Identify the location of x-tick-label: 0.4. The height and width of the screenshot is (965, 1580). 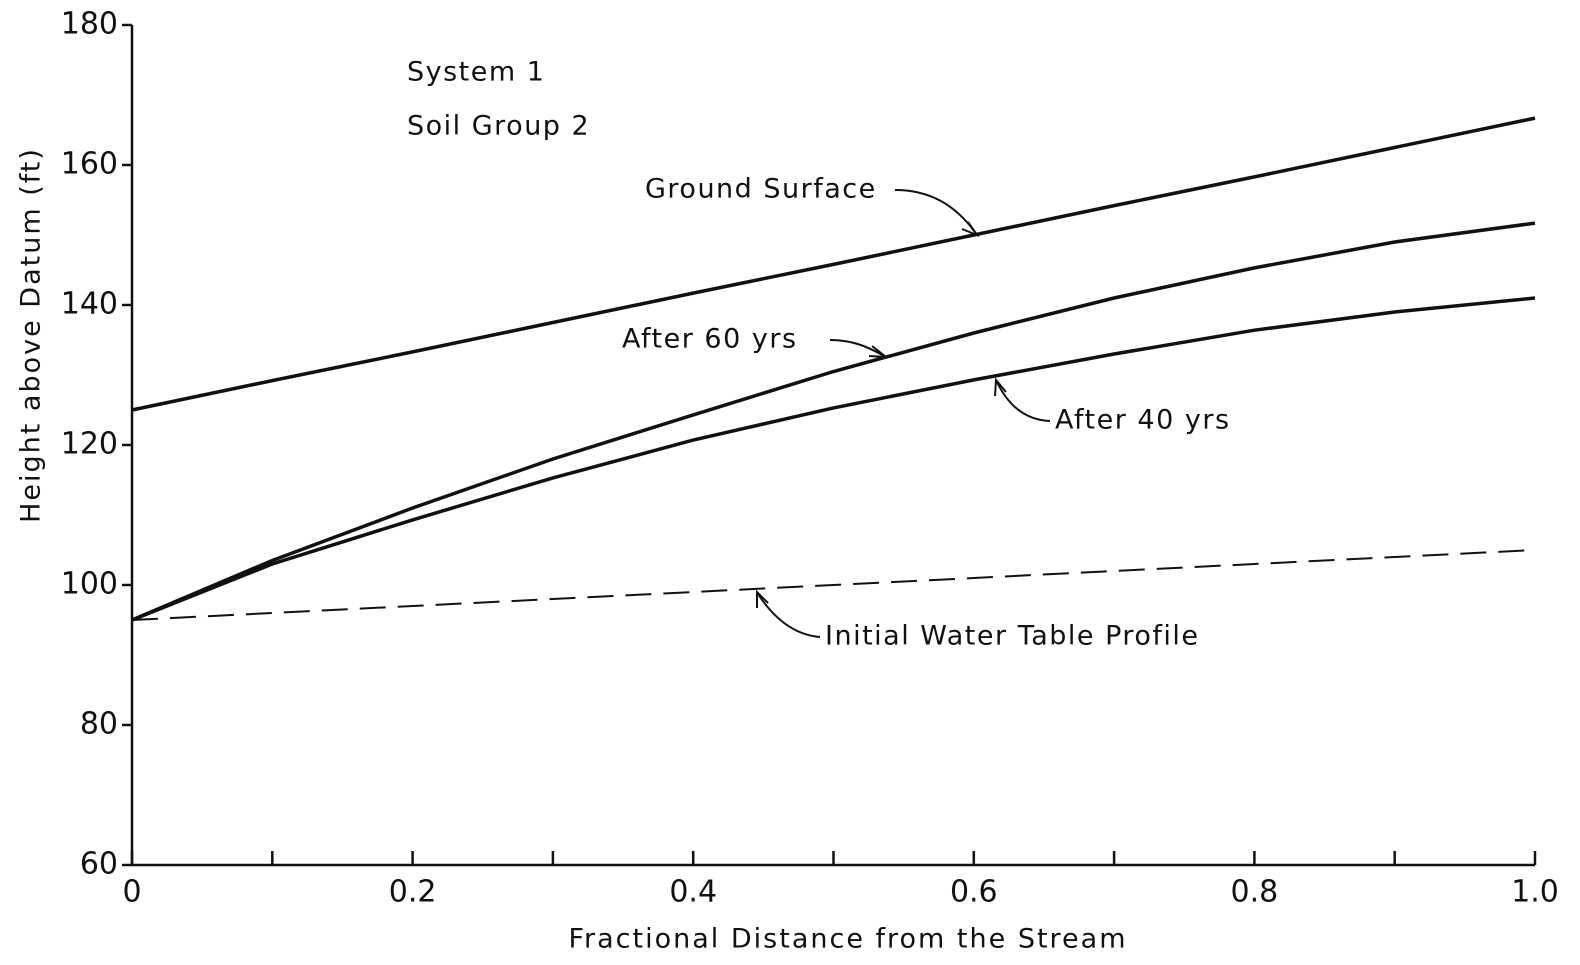
(693, 892).